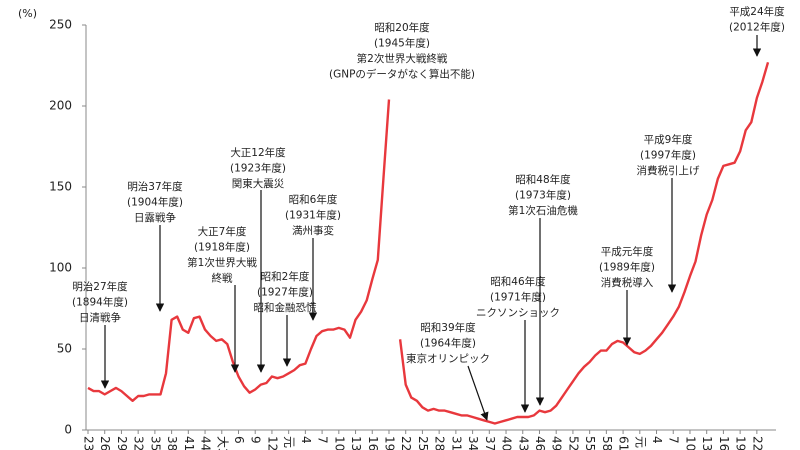 The height and width of the screenshot is (450, 800). I want to click on annotation-text: 第2次世界大戦終戦, so click(402, 58).